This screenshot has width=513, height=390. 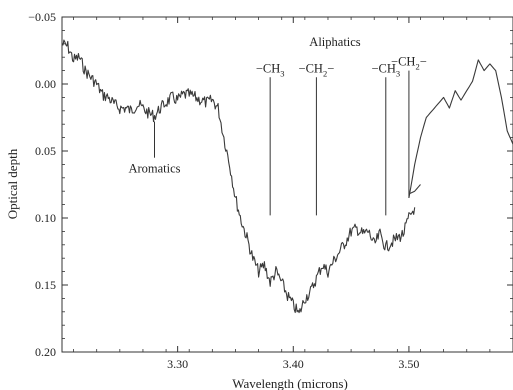 What do you see at coordinates (408, 364) in the screenshot?
I see `x-tick-label: 3.50` at bounding box center [408, 364].